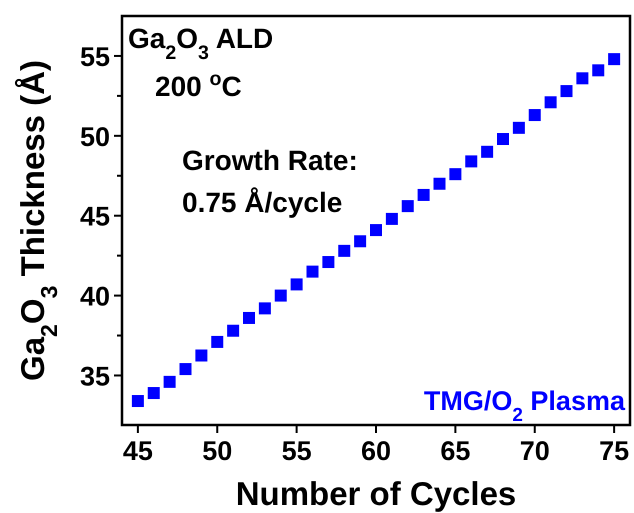  What do you see at coordinates (198, 85) in the screenshot?
I see `annotation: 200 $^{o}$C` at bounding box center [198, 85].